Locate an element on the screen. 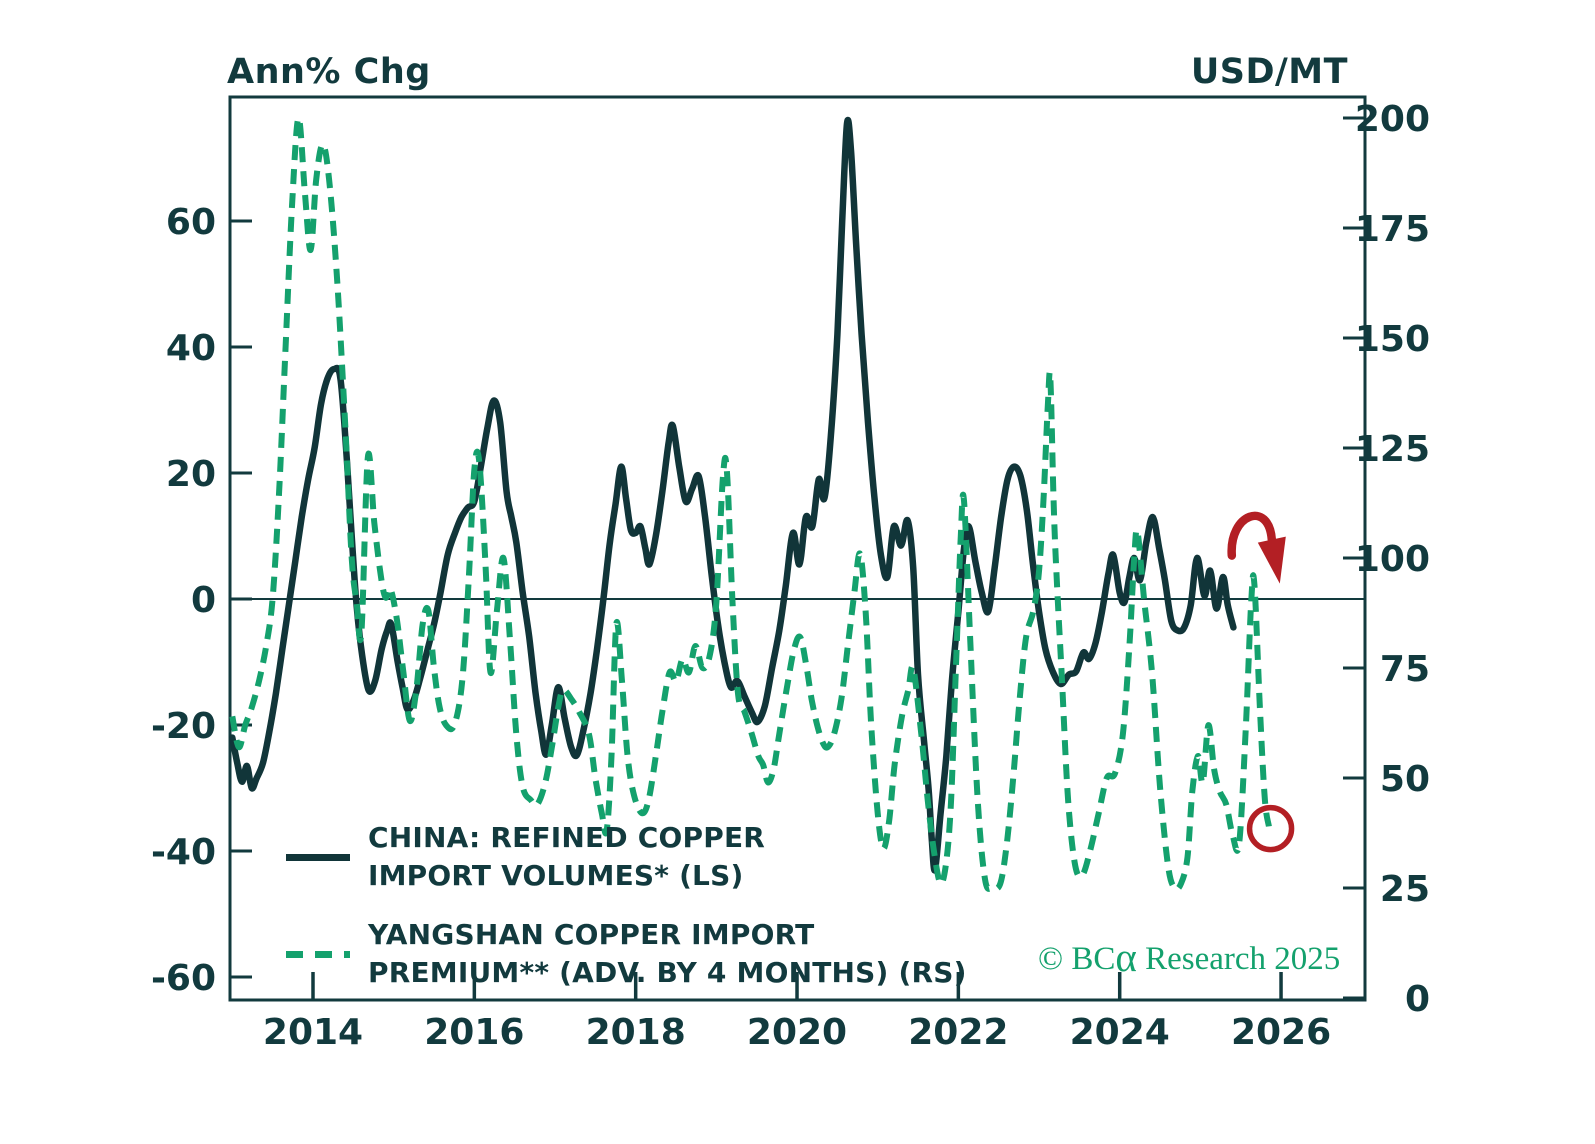 The height and width of the screenshot is (1144, 1595). right-axis-tick-label: 25 is located at coordinates (1405, 889).